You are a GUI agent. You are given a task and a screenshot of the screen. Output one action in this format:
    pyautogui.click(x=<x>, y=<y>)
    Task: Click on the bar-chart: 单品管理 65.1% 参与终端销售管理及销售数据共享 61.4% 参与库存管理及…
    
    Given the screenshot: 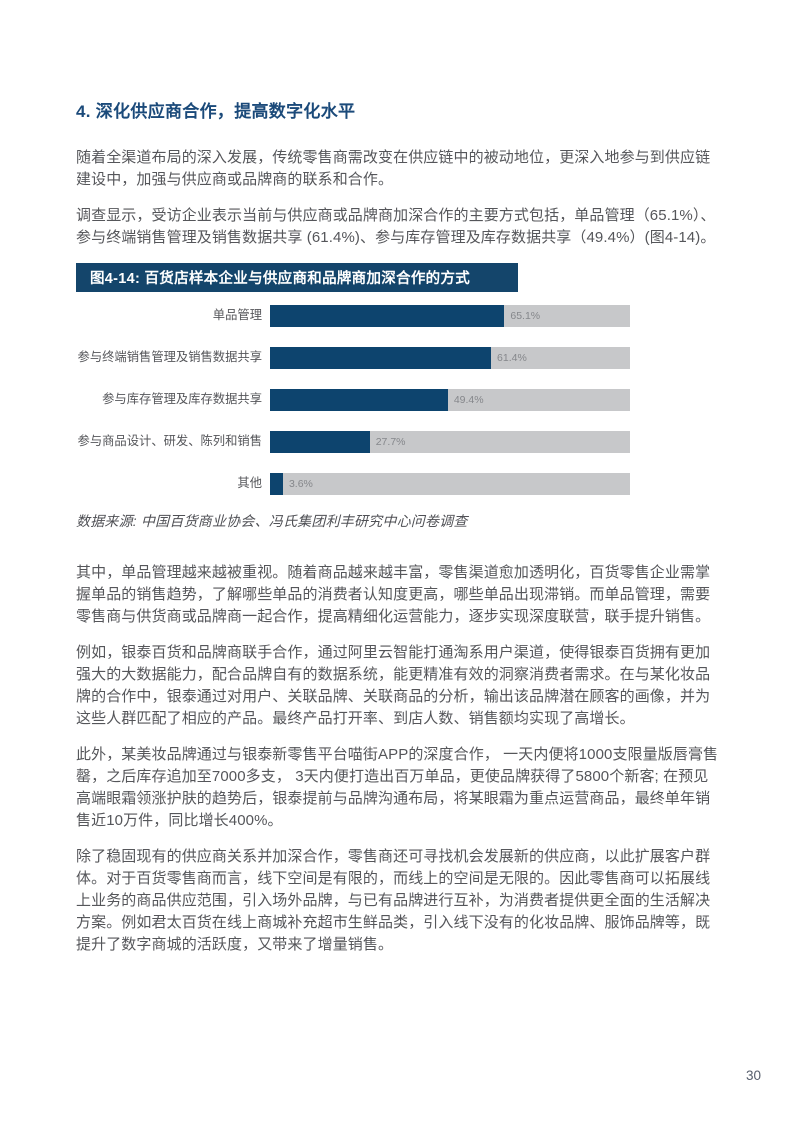 What is the action you would take?
    pyautogui.click(x=353, y=400)
    